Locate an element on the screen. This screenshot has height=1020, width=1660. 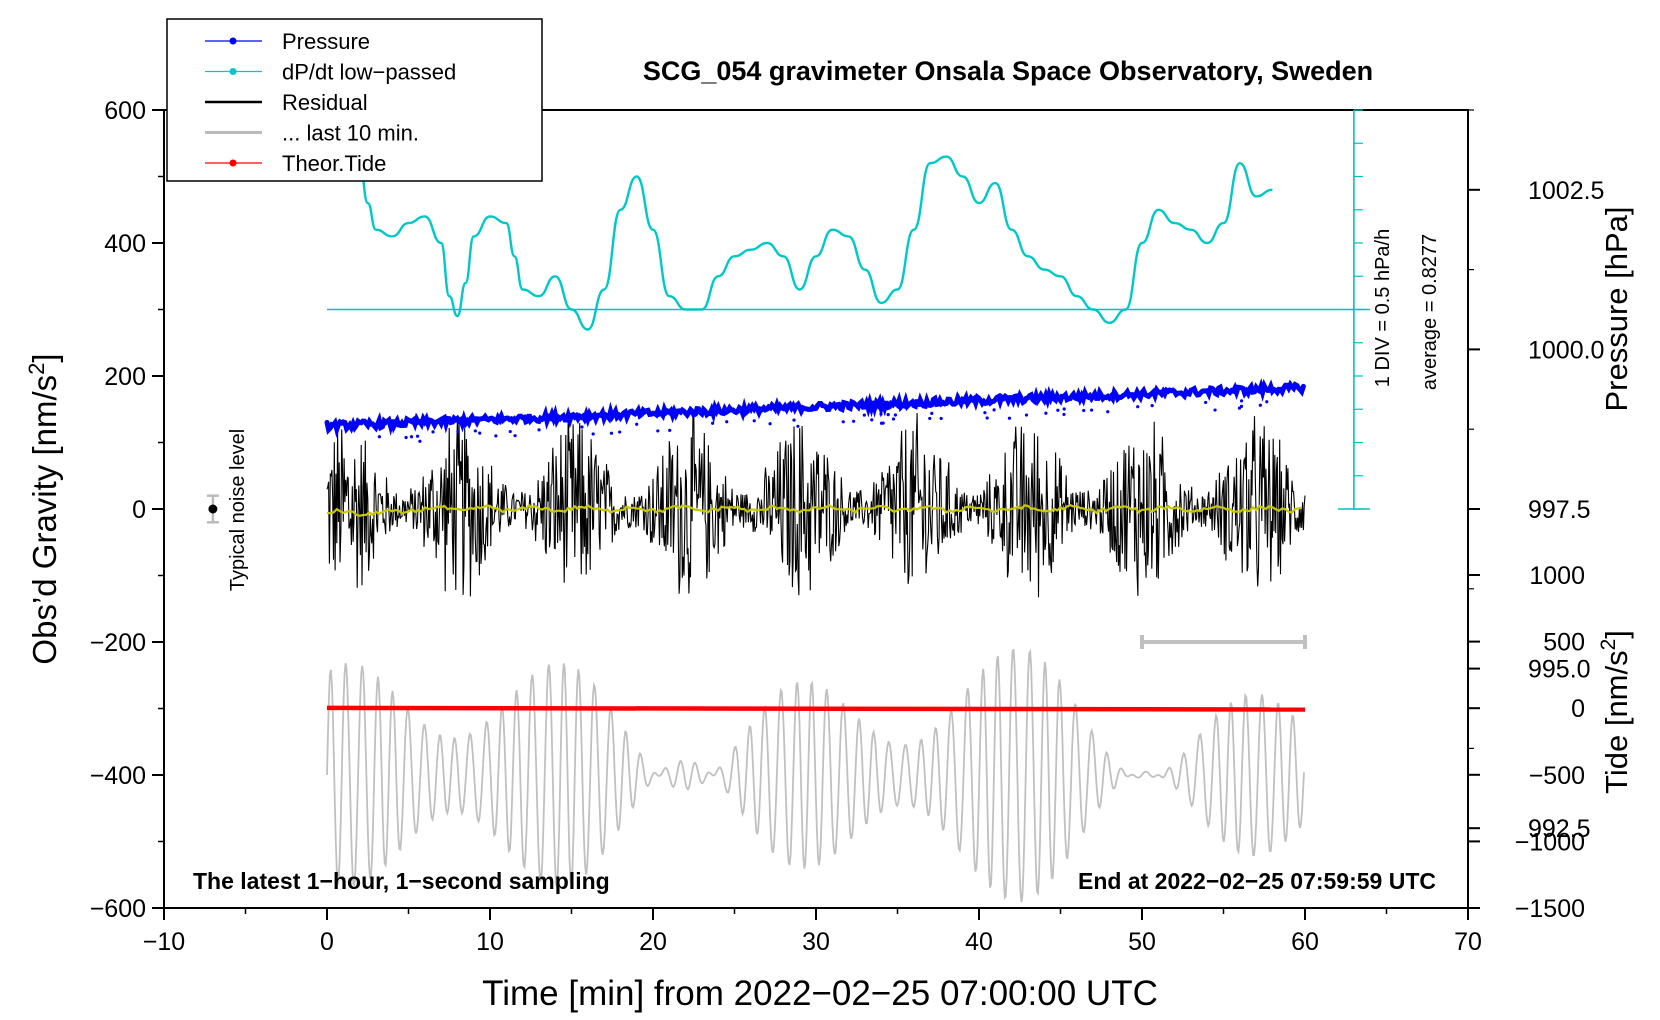
legend-label: ... last 10 min. is located at coordinates (350, 133).